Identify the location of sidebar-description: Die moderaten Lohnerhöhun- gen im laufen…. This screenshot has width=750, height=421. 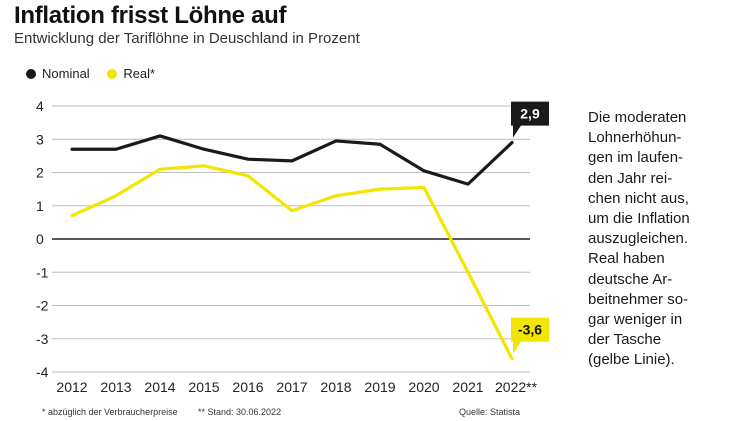
(639, 239).